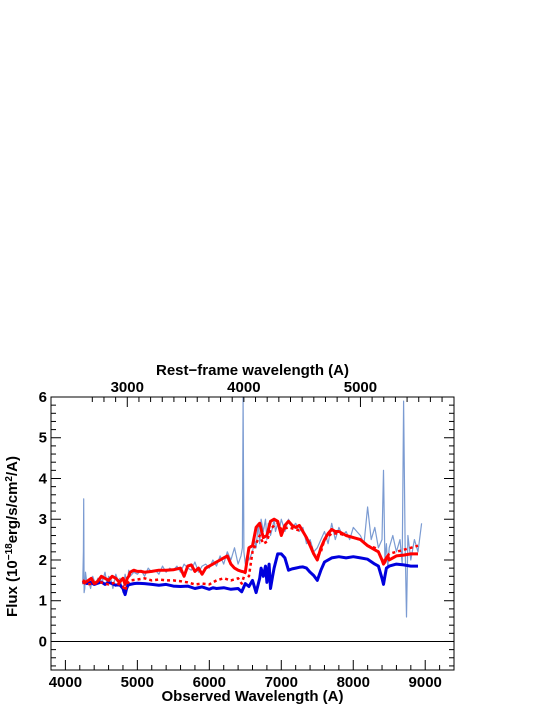 The image size is (545, 705). I want to click on y-tick-label: 0, so click(43, 641).